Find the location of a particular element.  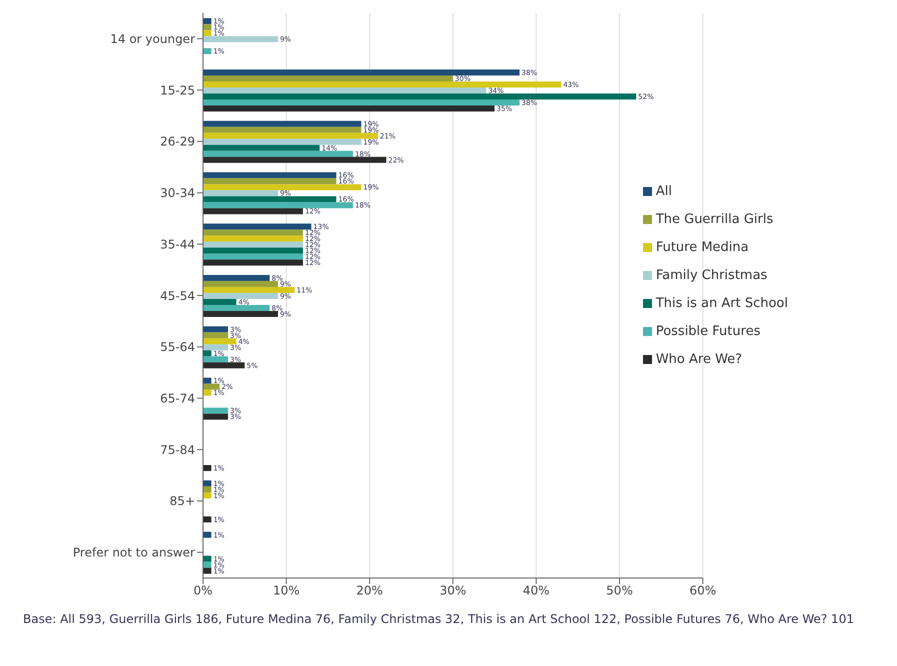

x-tick-label: 40% is located at coordinates (536, 591).